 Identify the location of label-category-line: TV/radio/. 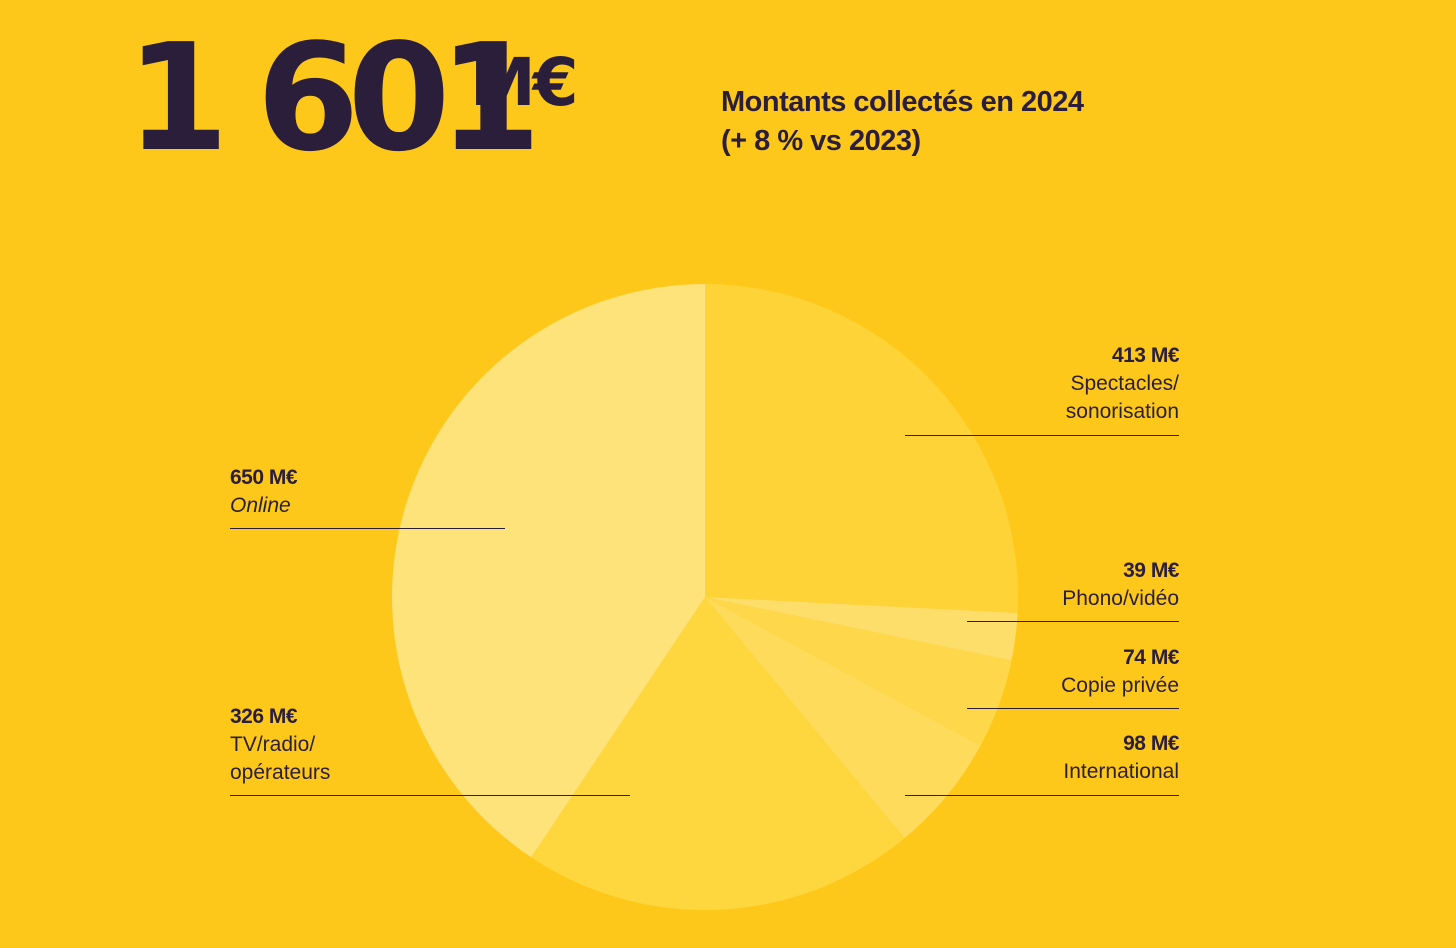
(273, 744).